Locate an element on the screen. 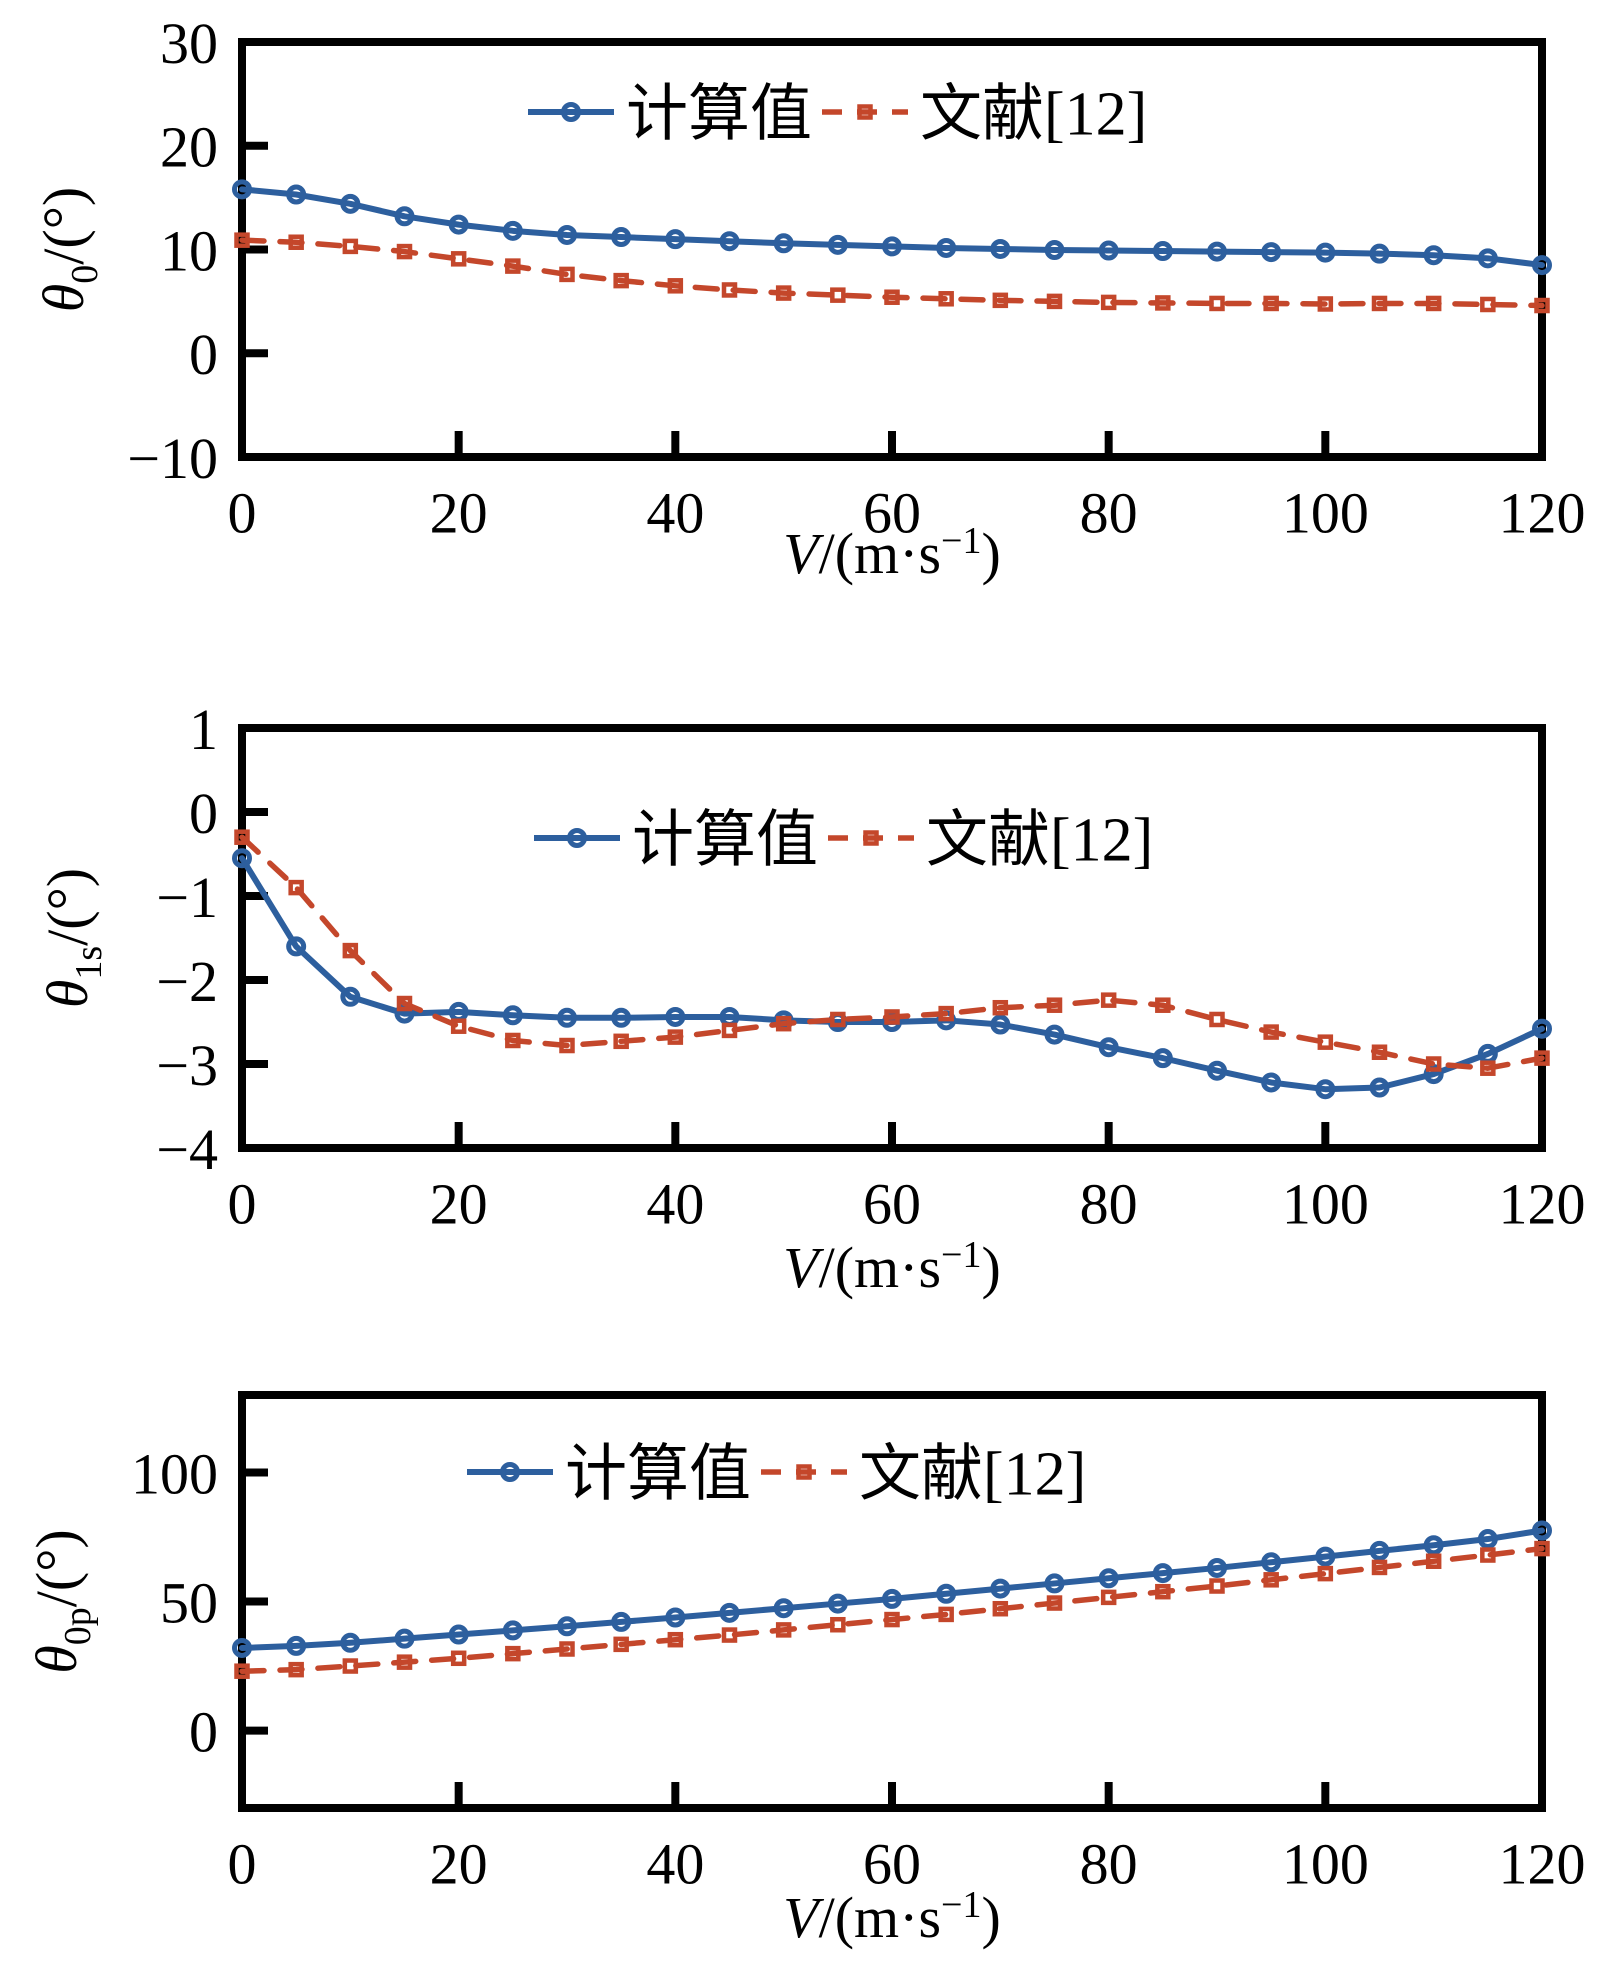 The image size is (1614, 1979). y-tick-label: 50 is located at coordinates (189, 1602).